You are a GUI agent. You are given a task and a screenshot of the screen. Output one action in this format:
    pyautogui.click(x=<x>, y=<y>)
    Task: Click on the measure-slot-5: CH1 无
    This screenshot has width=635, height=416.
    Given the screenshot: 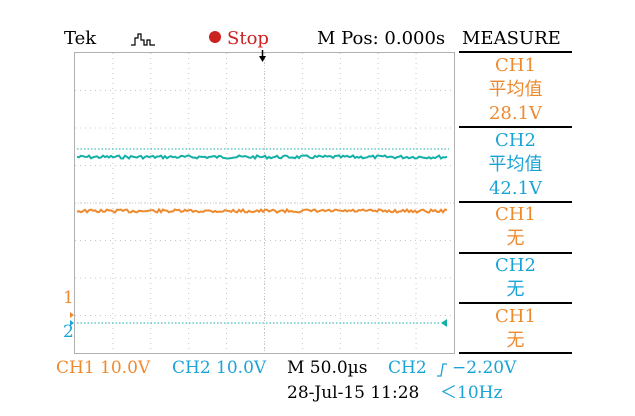 What is the action you would take?
    pyautogui.click(x=515, y=329)
    